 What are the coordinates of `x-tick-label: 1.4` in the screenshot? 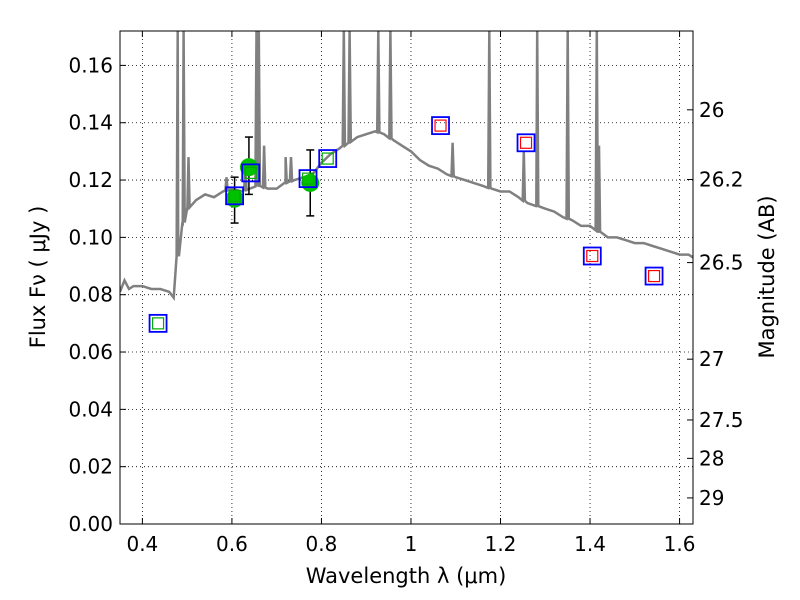 It's located at (590, 544).